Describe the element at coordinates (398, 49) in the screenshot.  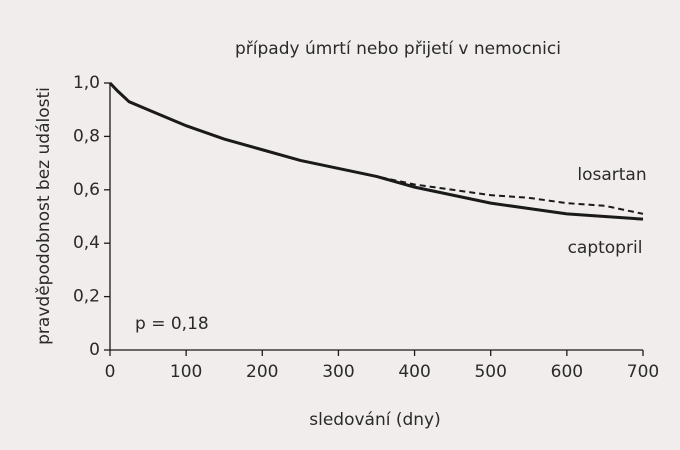
I see `chart-title: případy úmrtí nebo přijetí v nemocnici` at that location.